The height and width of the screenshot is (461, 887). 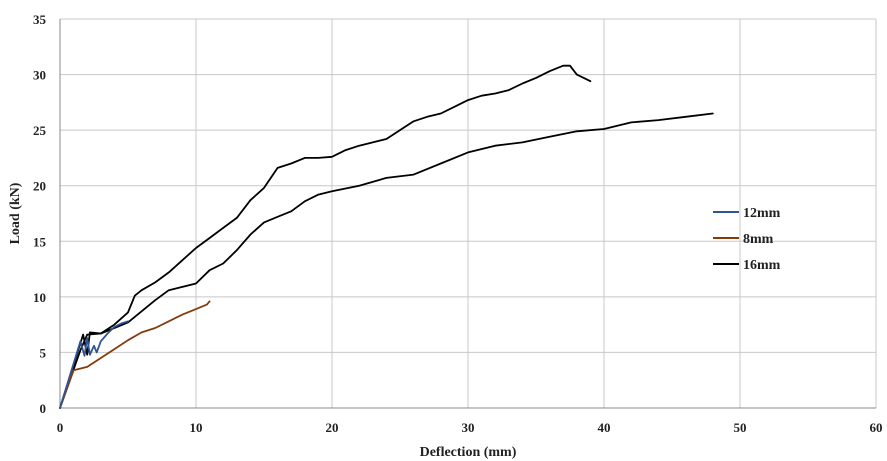 What do you see at coordinates (332, 427) in the screenshot?
I see `x-tick-label: 20` at bounding box center [332, 427].